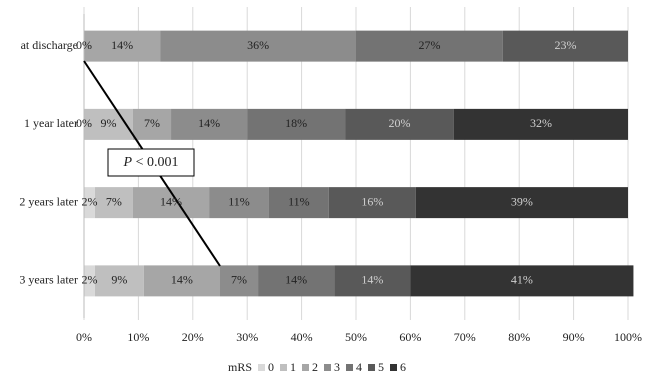  I want to click on annotation-text: < 0.001, so click(157, 162).